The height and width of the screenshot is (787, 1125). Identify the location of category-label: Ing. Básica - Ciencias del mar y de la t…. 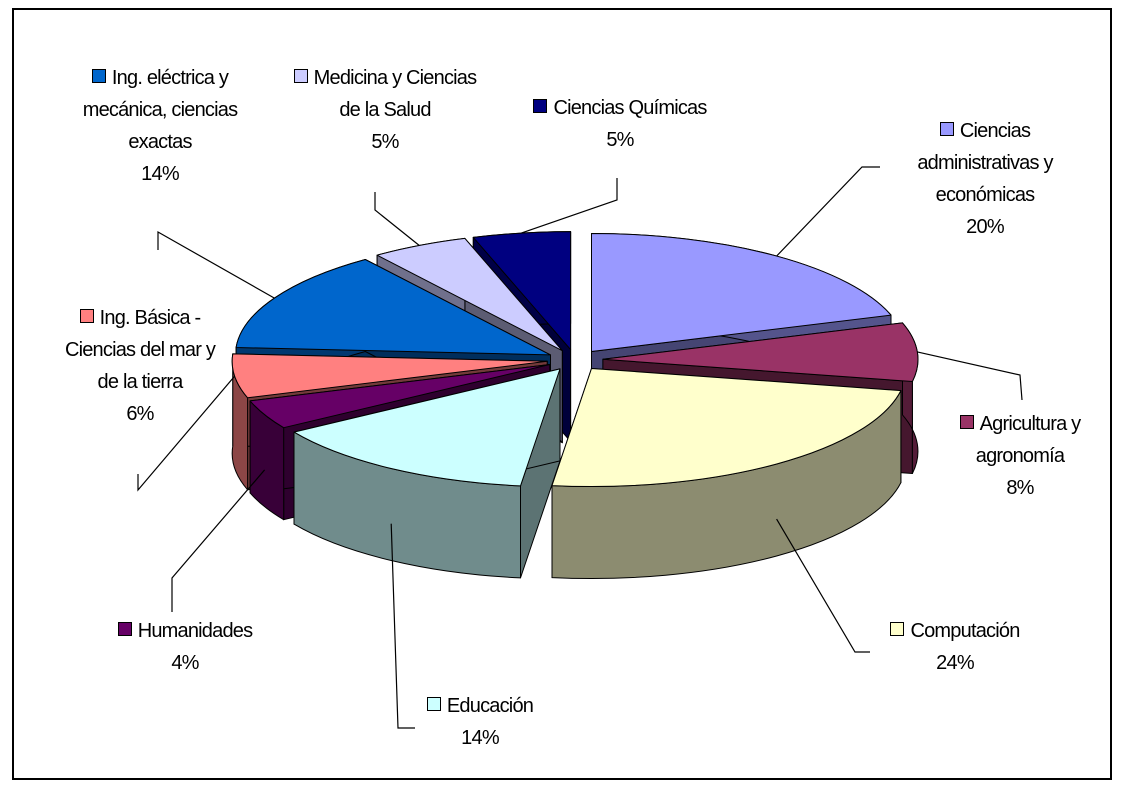
(140, 350).